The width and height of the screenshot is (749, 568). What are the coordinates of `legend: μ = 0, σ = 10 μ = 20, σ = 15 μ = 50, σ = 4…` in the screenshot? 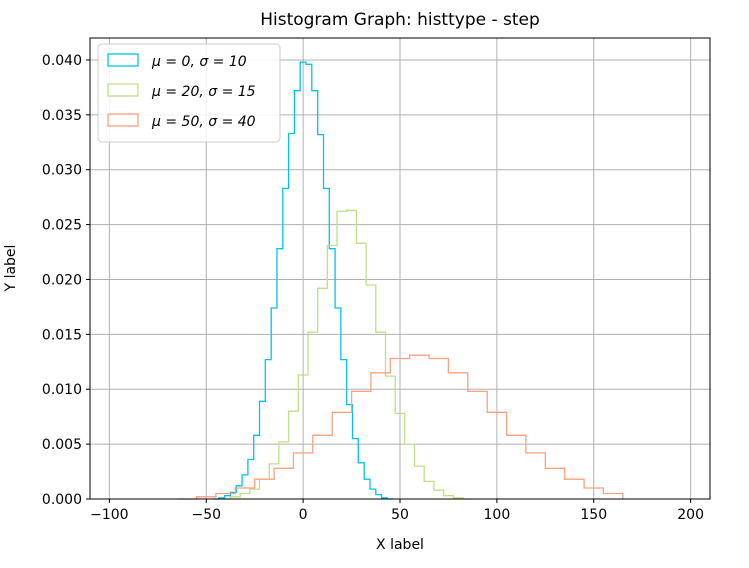 It's located at (189, 93).